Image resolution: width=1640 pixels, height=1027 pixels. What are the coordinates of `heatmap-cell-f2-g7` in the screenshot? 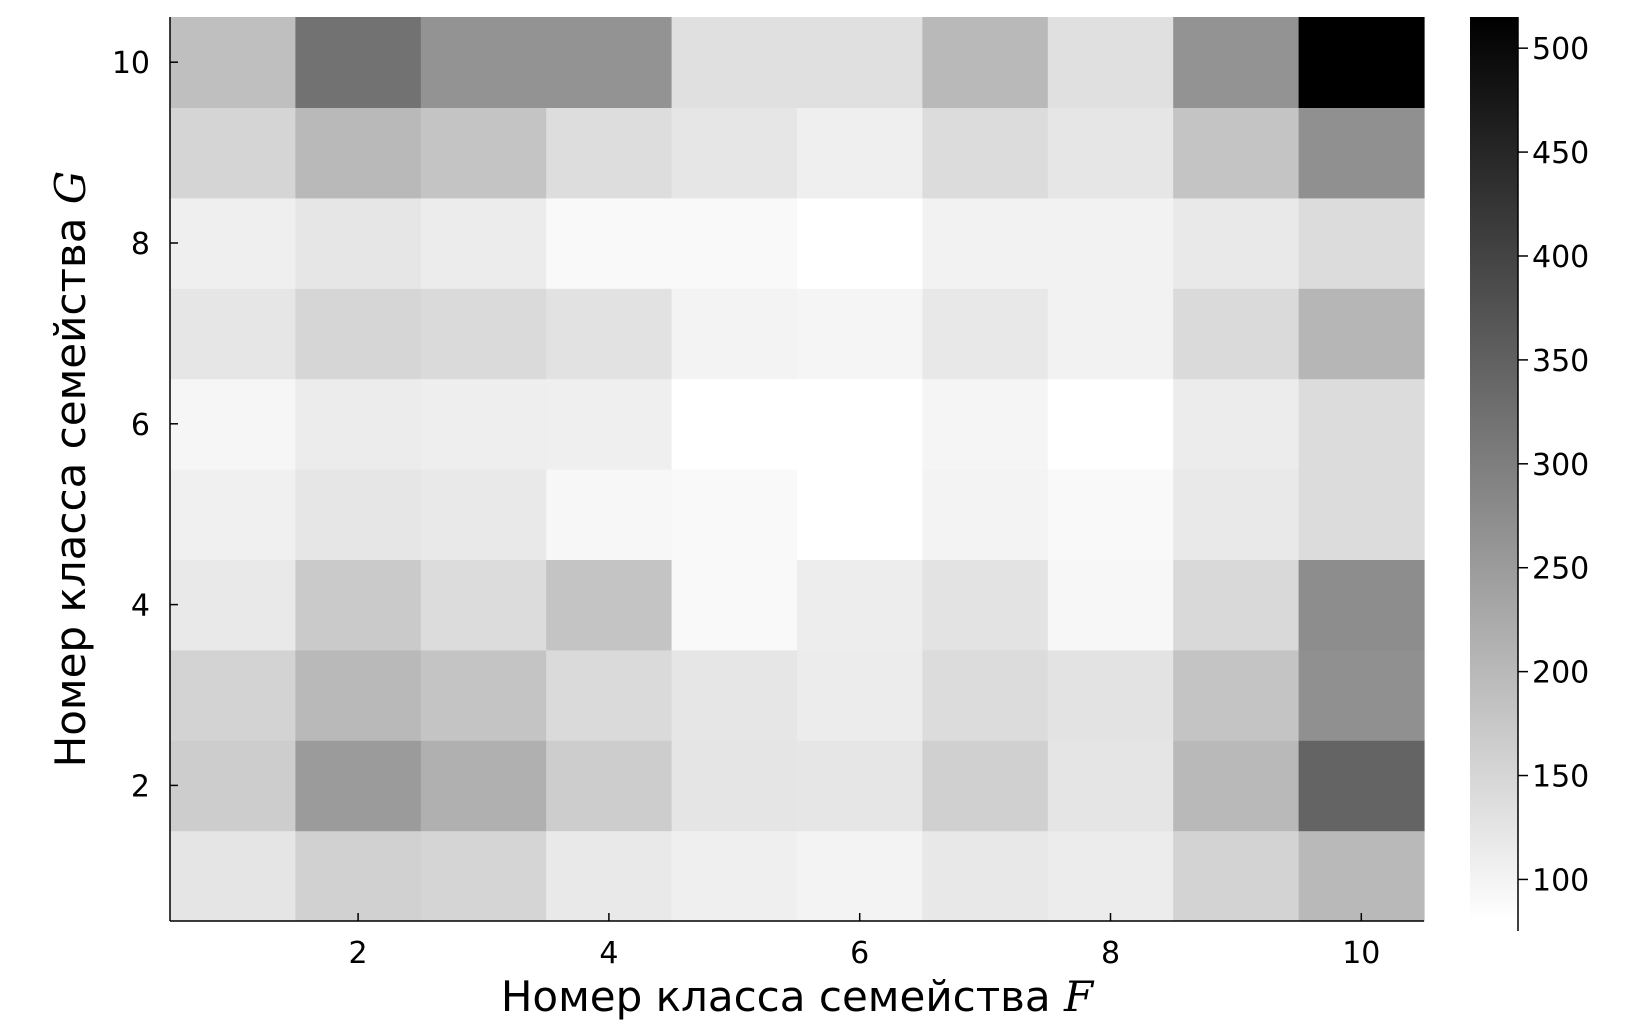 It's located at (358, 334).